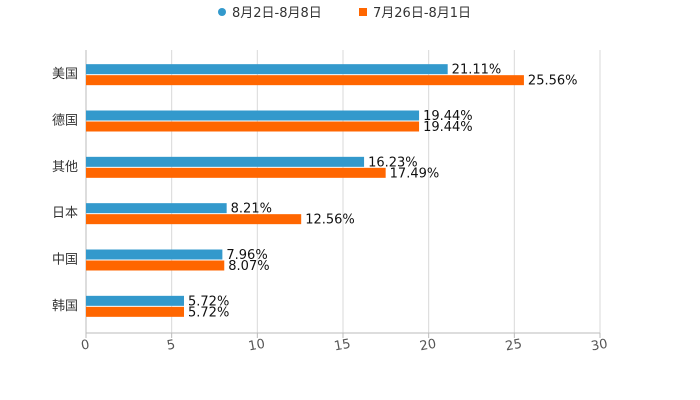 The height and width of the screenshot is (400, 700). I want to click on category-label: 日本, so click(65, 213).